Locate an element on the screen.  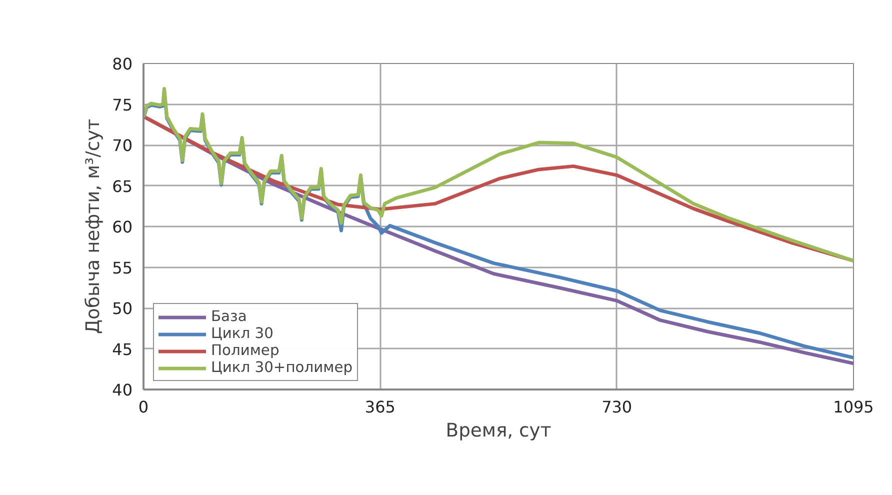
y-tick-label: 60 is located at coordinates (122, 227).